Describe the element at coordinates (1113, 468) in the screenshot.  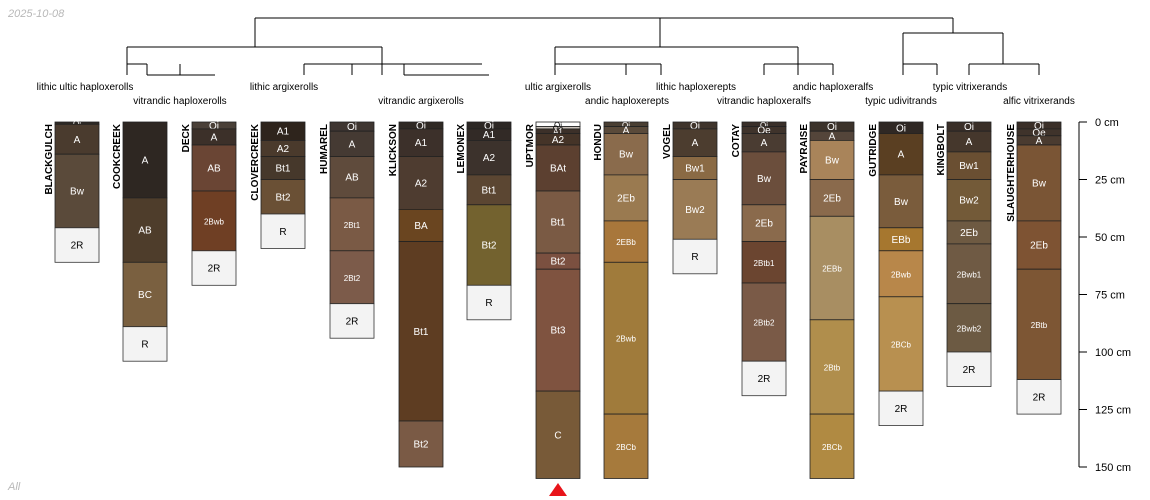
I see `axis-tick-label: 150 cm` at that location.